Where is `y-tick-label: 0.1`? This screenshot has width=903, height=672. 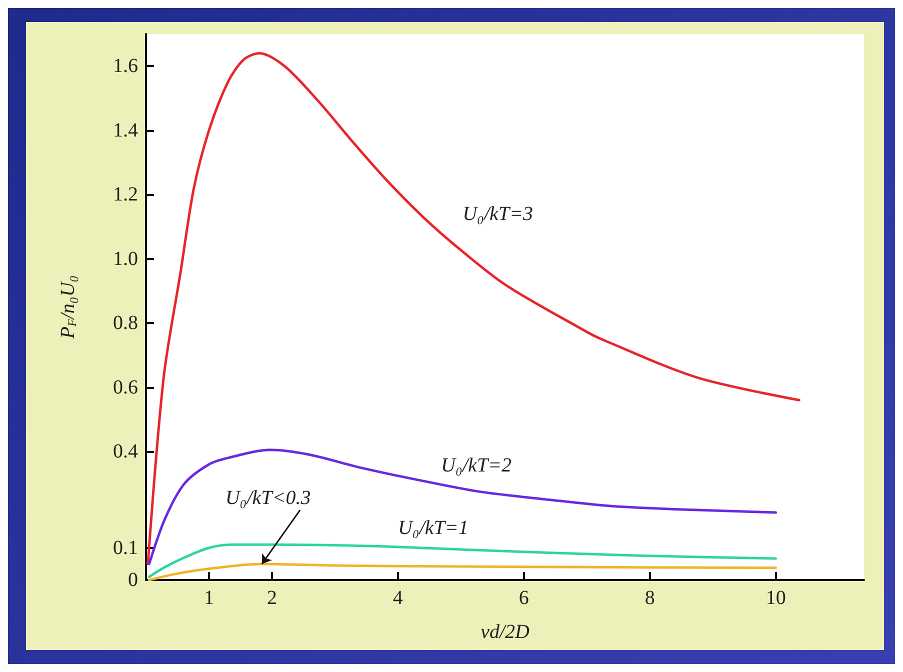
y-tick-label: 0.1 is located at coordinates (125, 547).